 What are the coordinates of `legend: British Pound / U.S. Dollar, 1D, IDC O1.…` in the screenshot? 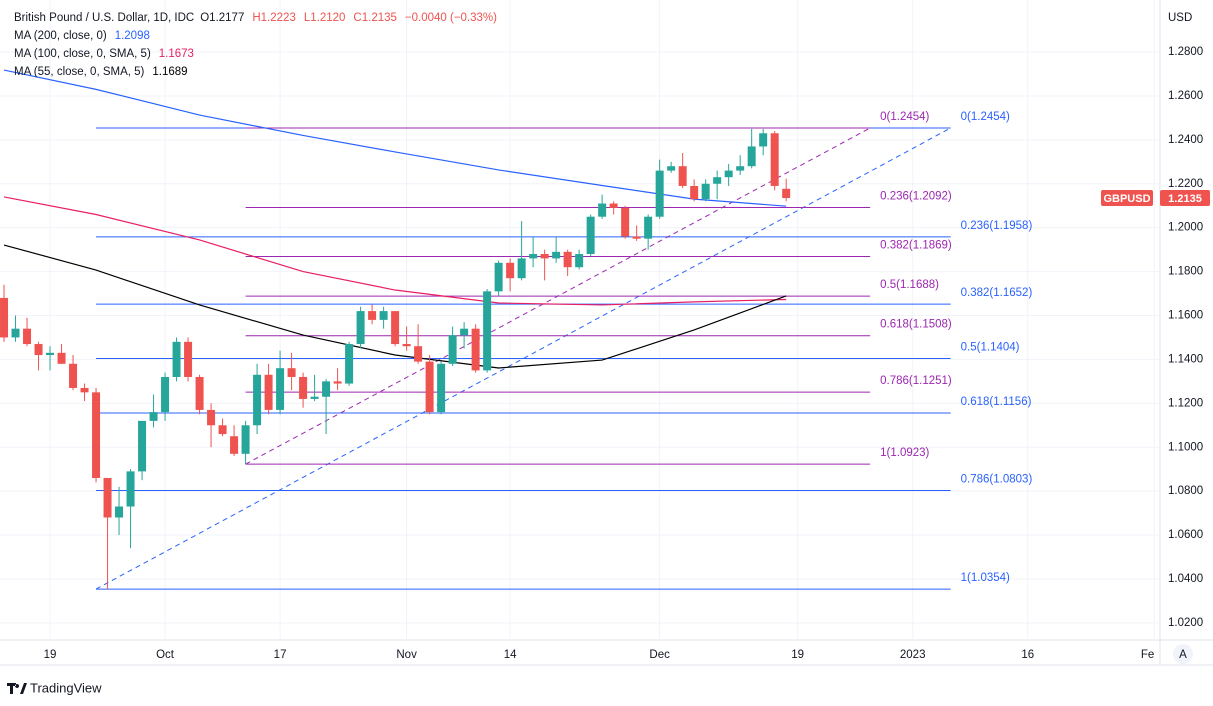 It's located at (255, 45).